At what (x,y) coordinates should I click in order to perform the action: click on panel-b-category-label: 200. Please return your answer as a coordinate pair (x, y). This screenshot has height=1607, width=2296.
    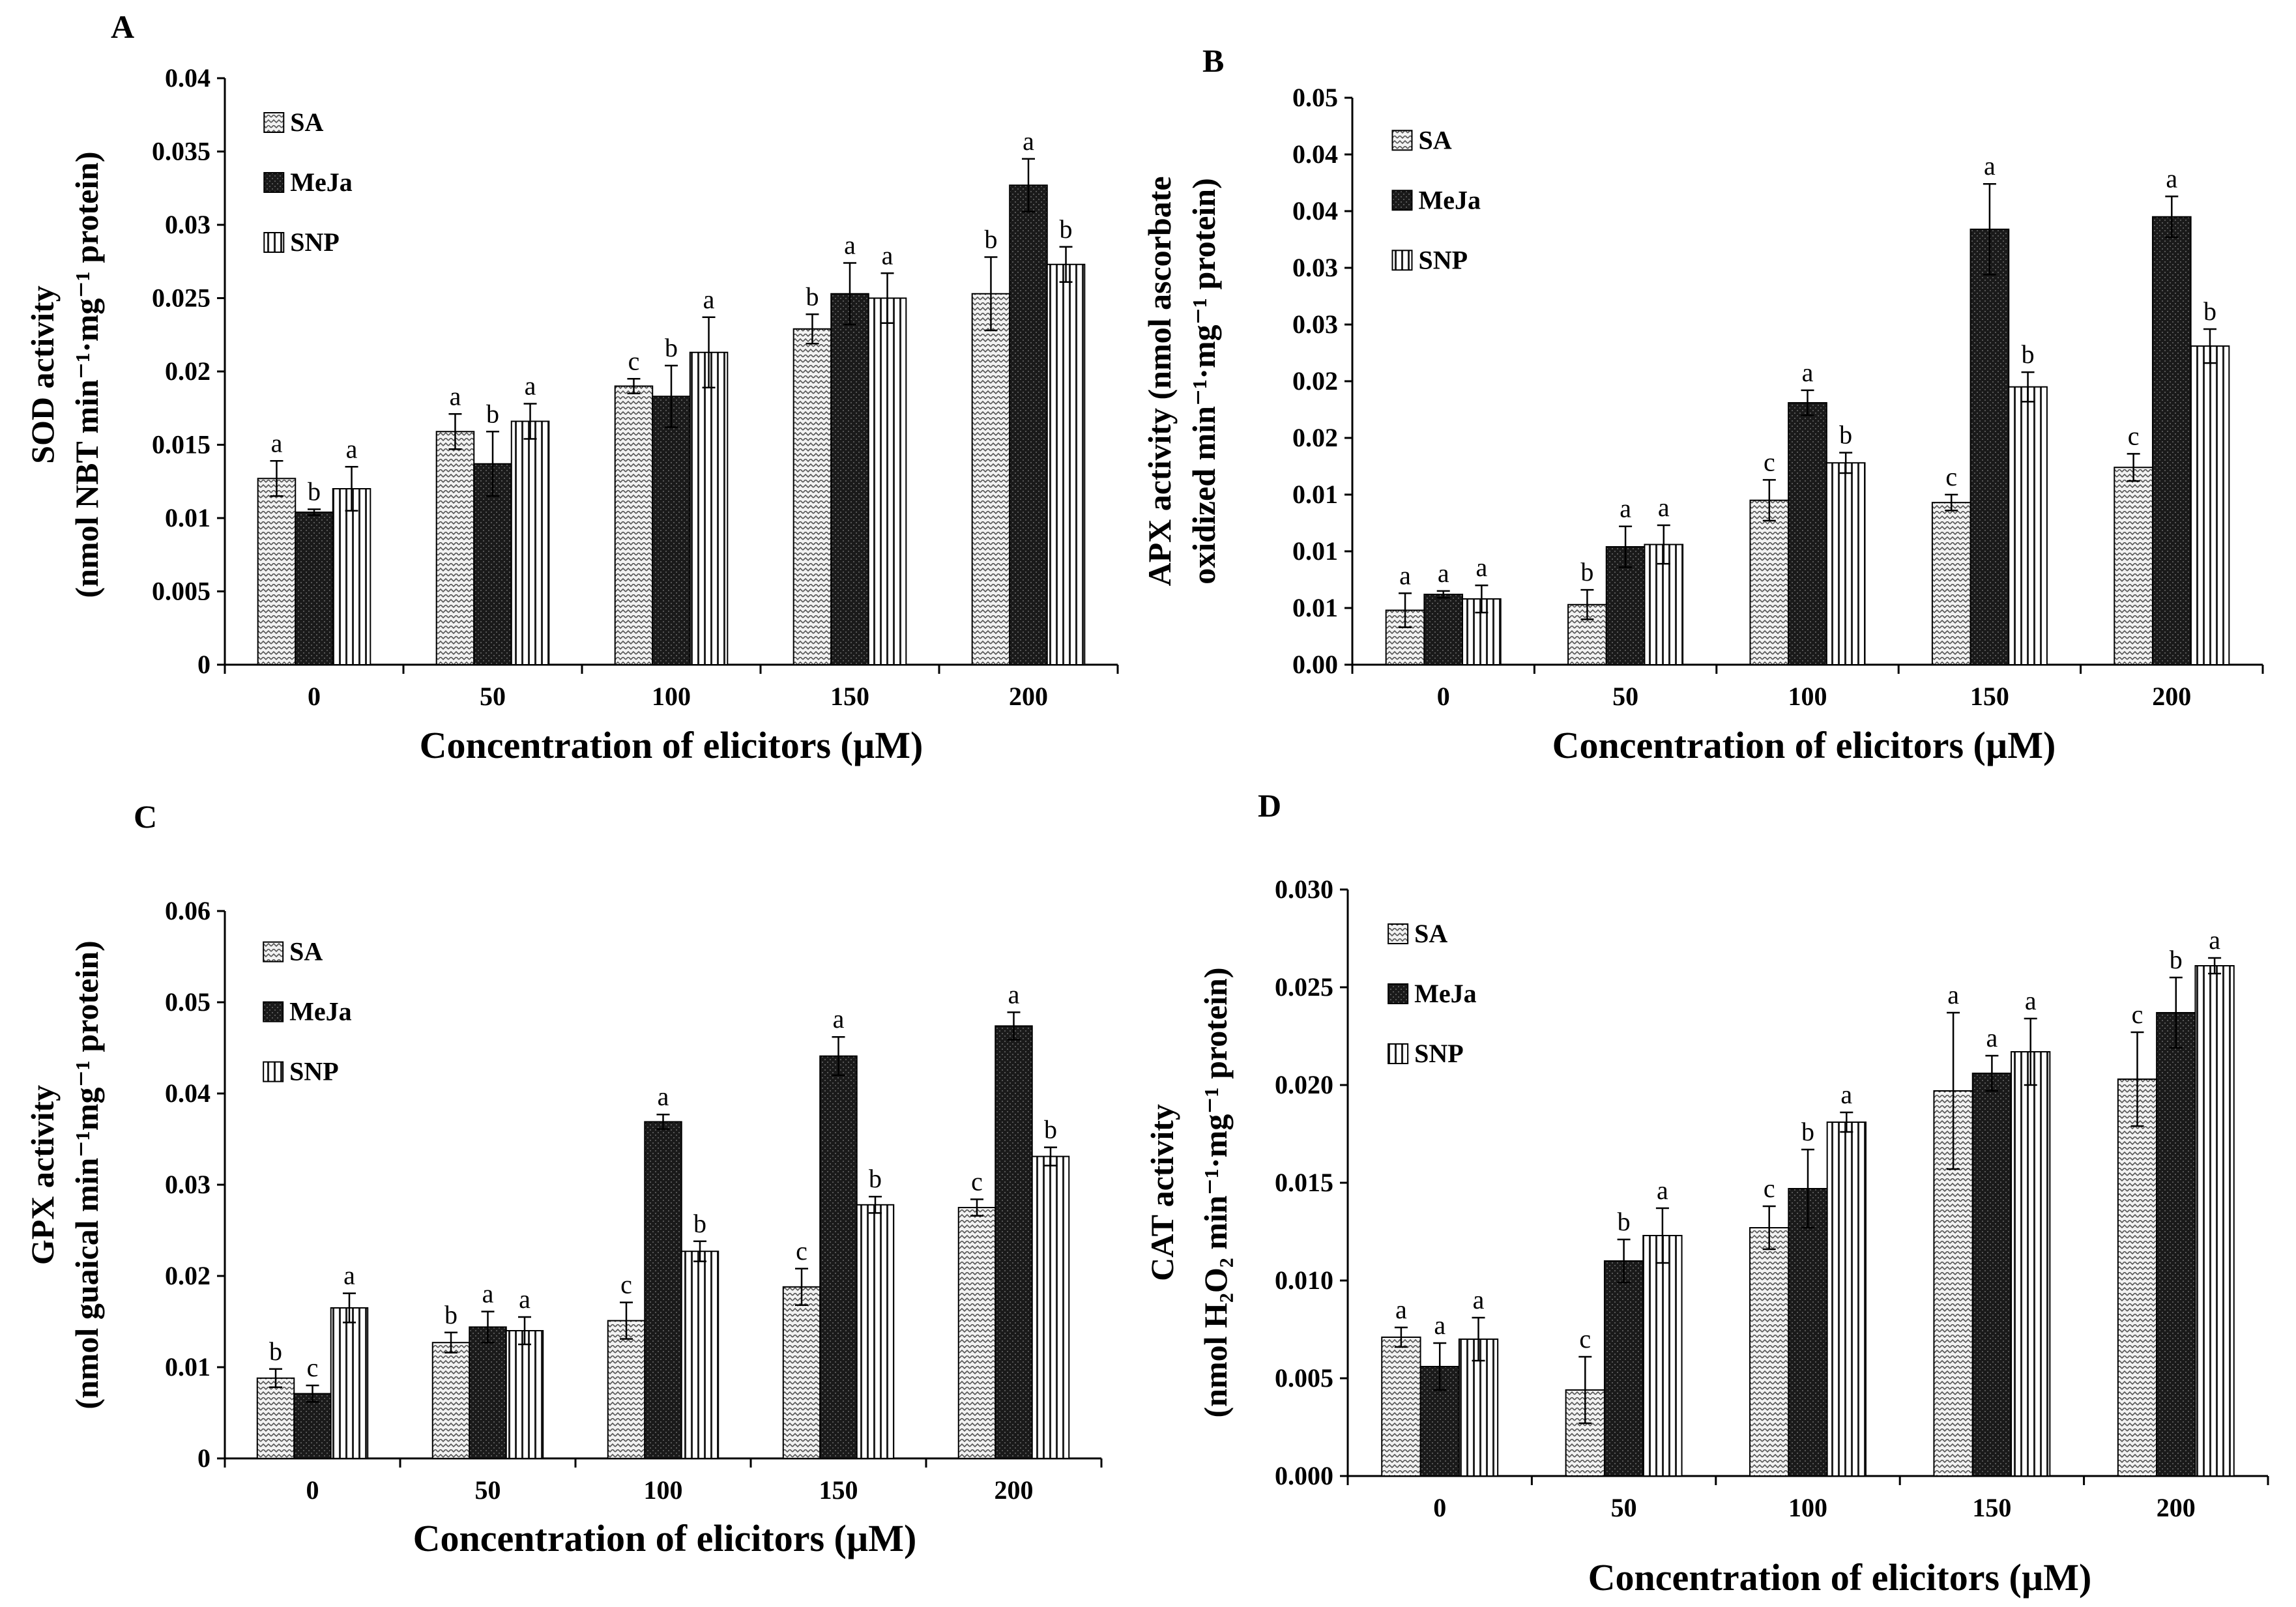
    Looking at the image, I should click on (2171, 696).